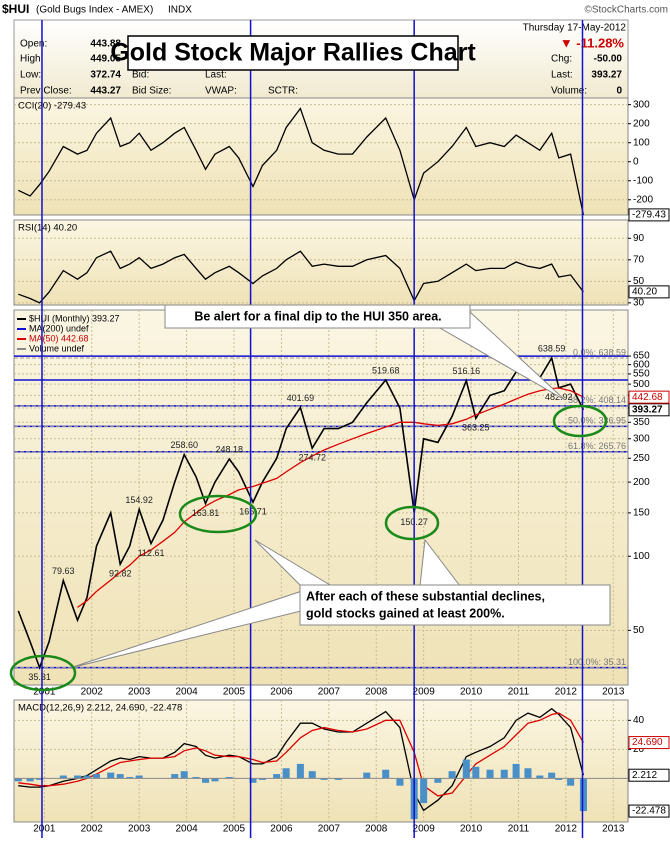 The width and height of the screenshot is (670, 843). I want to click on fib-label: 50.0%: 336.95, so click(597, 421).